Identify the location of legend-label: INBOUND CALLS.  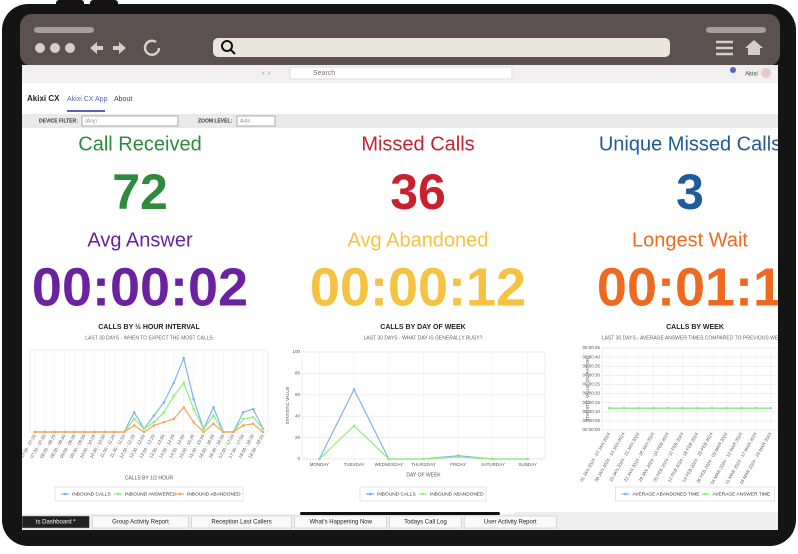
(396, 494).